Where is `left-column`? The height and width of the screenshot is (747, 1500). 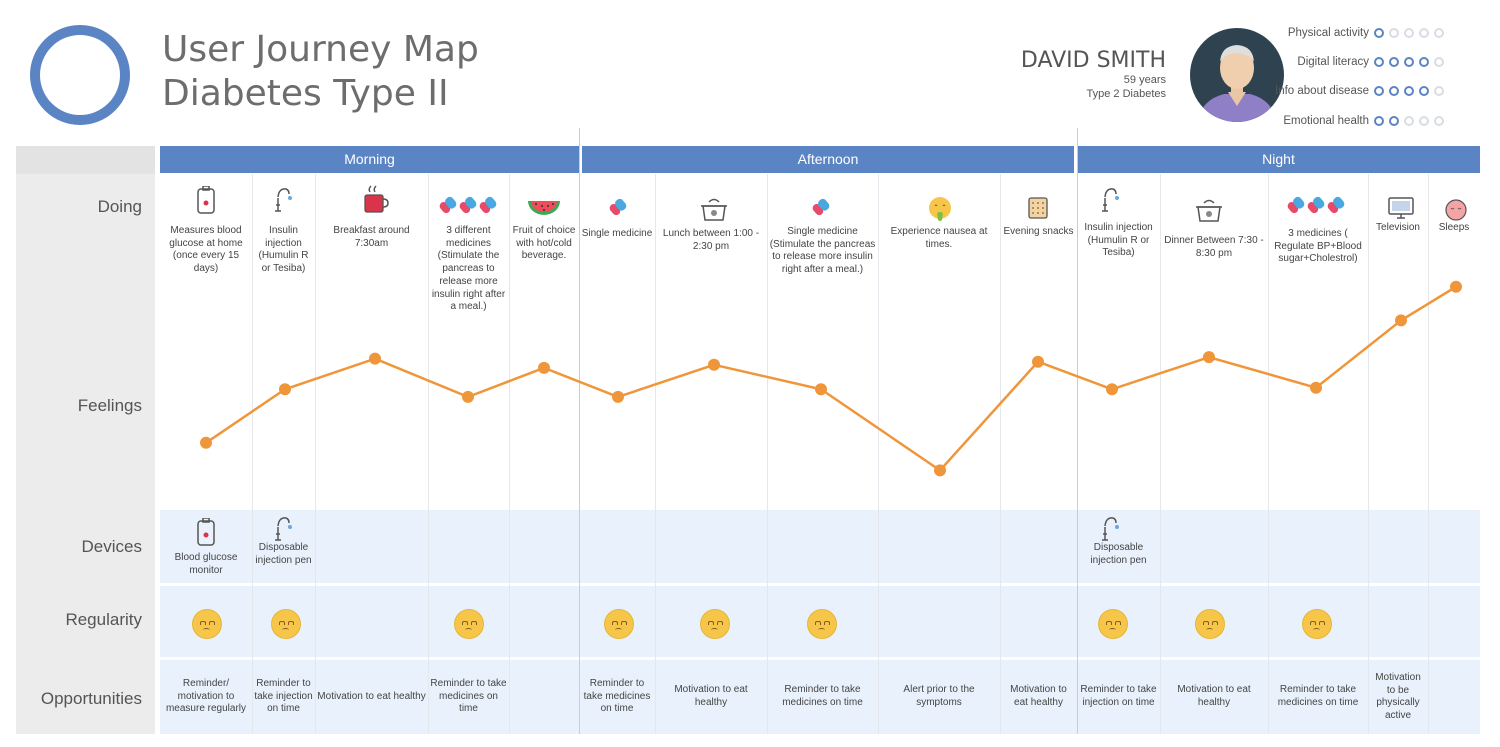
left-column is located at coordinates (85, 454).